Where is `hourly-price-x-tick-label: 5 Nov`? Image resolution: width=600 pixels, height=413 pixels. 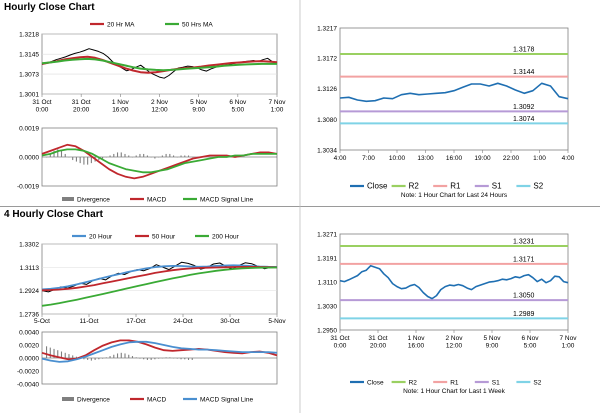
hourly-price-x-tick-label: 5 Nov is located at coordinates (199, 102).